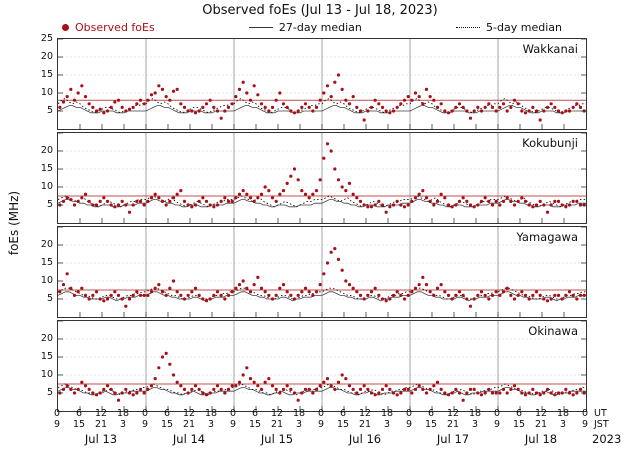 Image resolution: width=640 pixels, height=457 pixels. What do you see at coordinates (547, 237) in the screenshot?
I see `station-label: Yamagawa` at bounding box center [547, 237].